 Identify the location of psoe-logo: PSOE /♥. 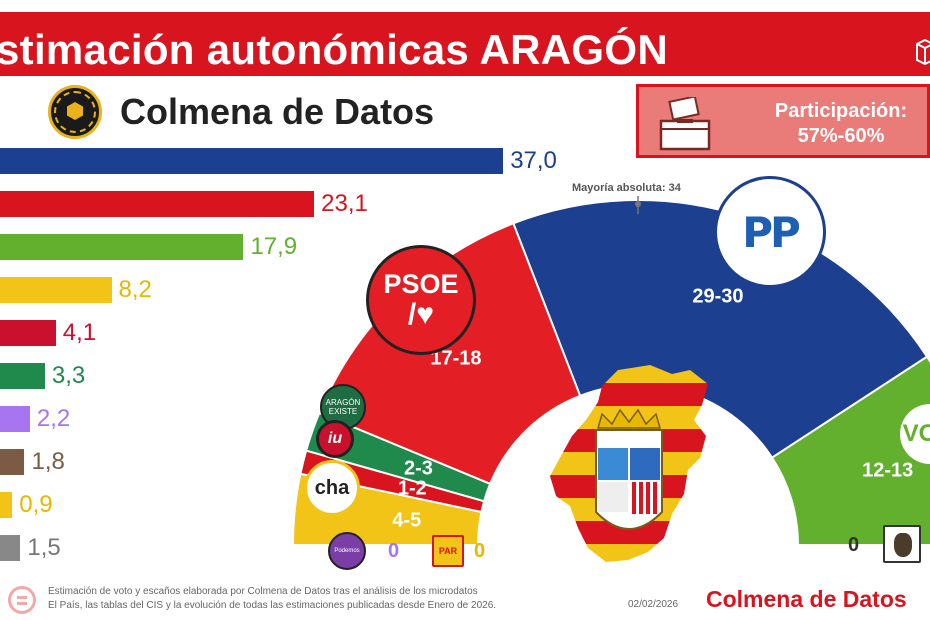
(421, 300).